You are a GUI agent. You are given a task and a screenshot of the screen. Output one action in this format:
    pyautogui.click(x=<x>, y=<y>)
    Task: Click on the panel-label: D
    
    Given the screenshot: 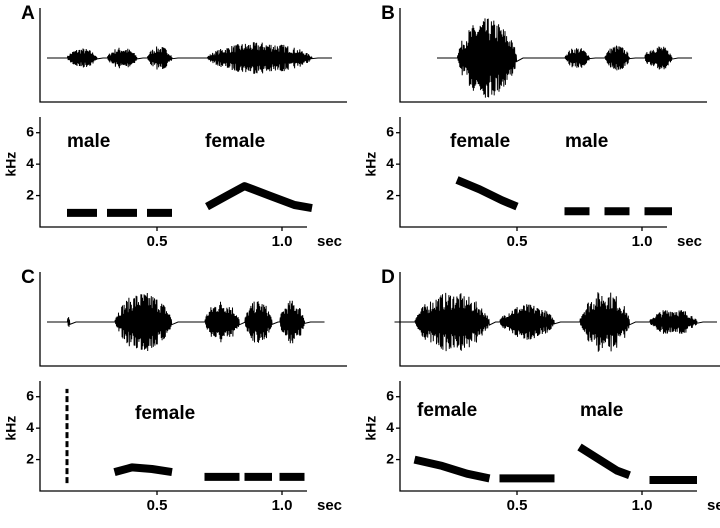 What is the action you would take?
    pyautogui.click(x=388, y=277)
    